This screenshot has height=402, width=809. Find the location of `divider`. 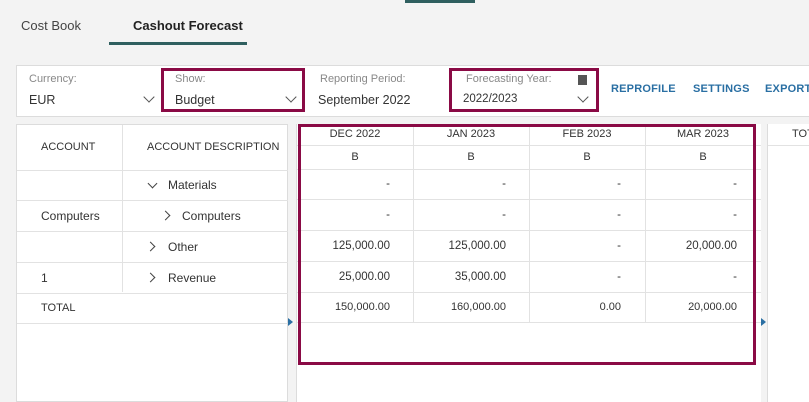

divider is located at coordinates (788, 145).